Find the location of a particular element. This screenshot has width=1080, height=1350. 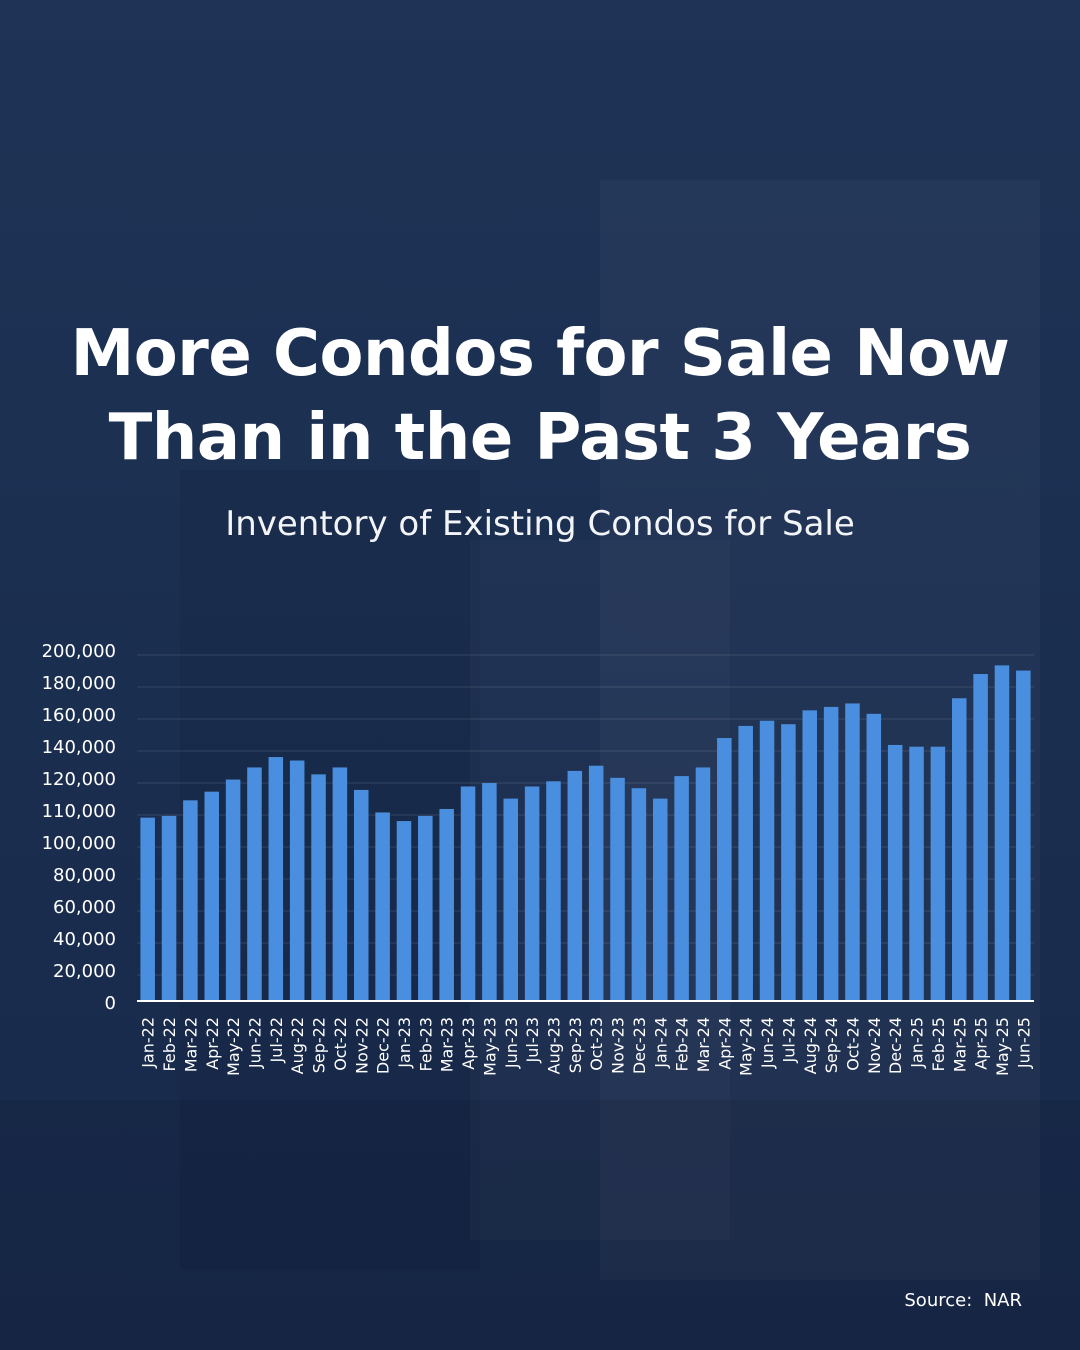

x-tick-label: Oct-23 is located at coordinates (596, 1044).